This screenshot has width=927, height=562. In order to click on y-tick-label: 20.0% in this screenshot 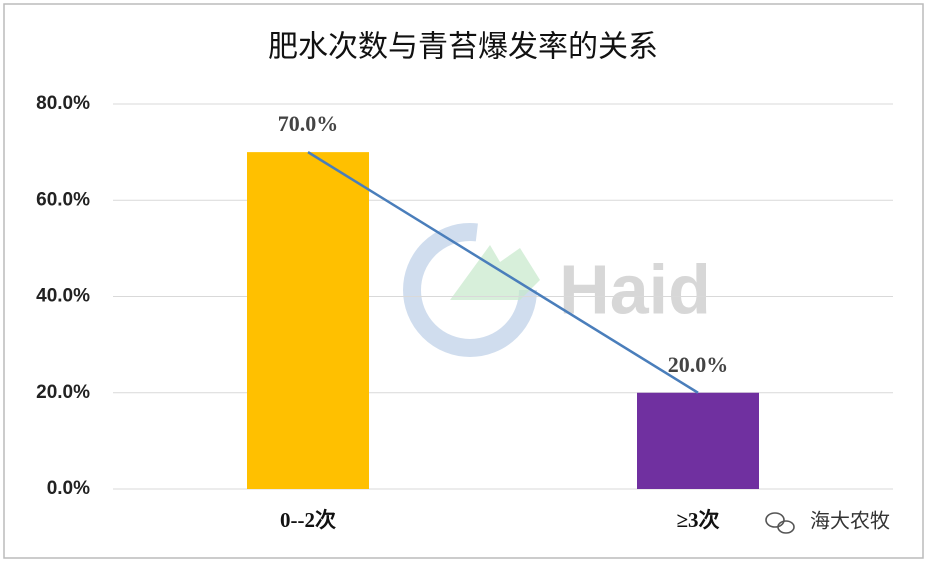, I will do `click(63, 392)`.